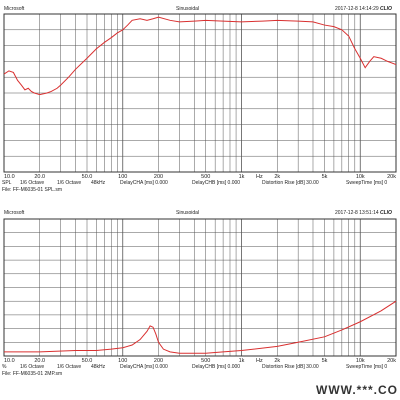 Image resolution: width=400 pixels, height=400 pixels. What do you see at coordinates (357, 213) in the screenshot?
I see `header-right: 2017-12-8 13:51:14` at bounding box center [357, 213].